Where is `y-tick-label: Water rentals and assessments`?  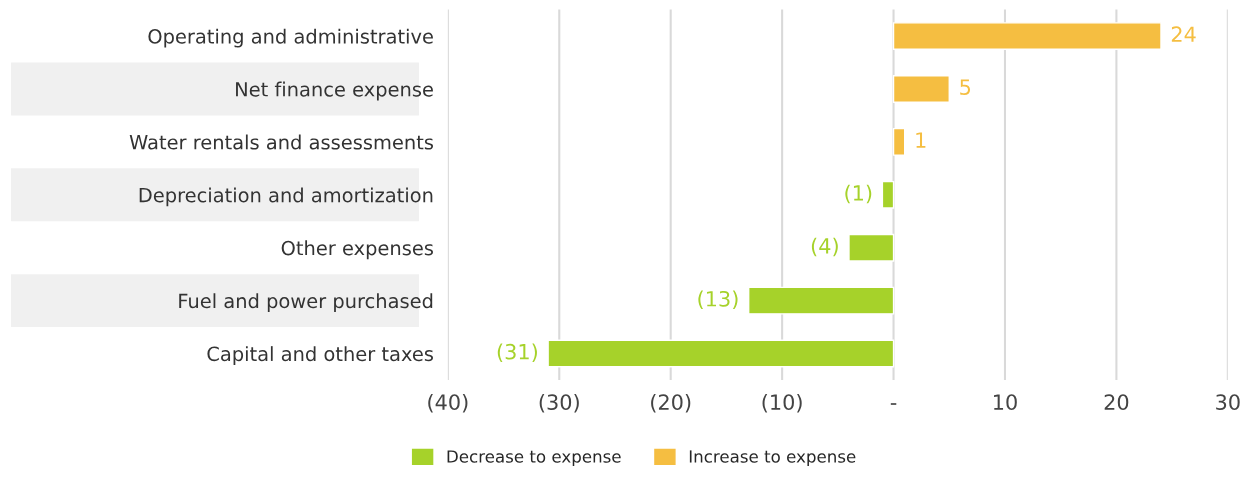 y-tick-label: Water rentals and assessments is located at coordinates (281, 142).